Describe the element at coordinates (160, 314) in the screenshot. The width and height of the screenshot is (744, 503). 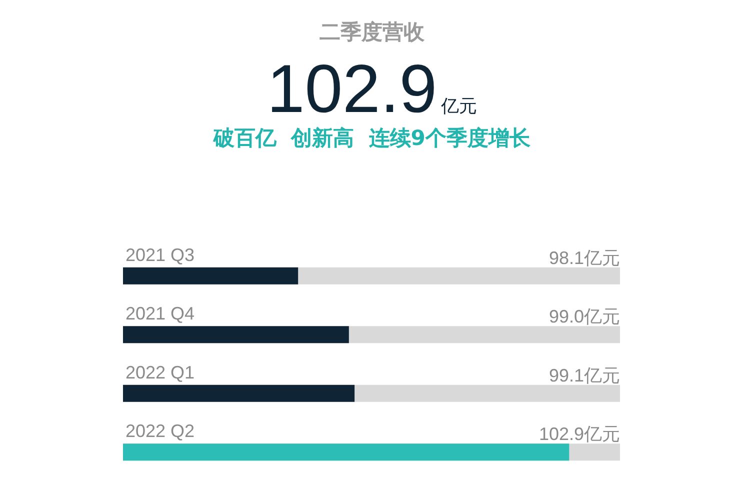
I see `y-tick-label: 2021 Q4` at that location.